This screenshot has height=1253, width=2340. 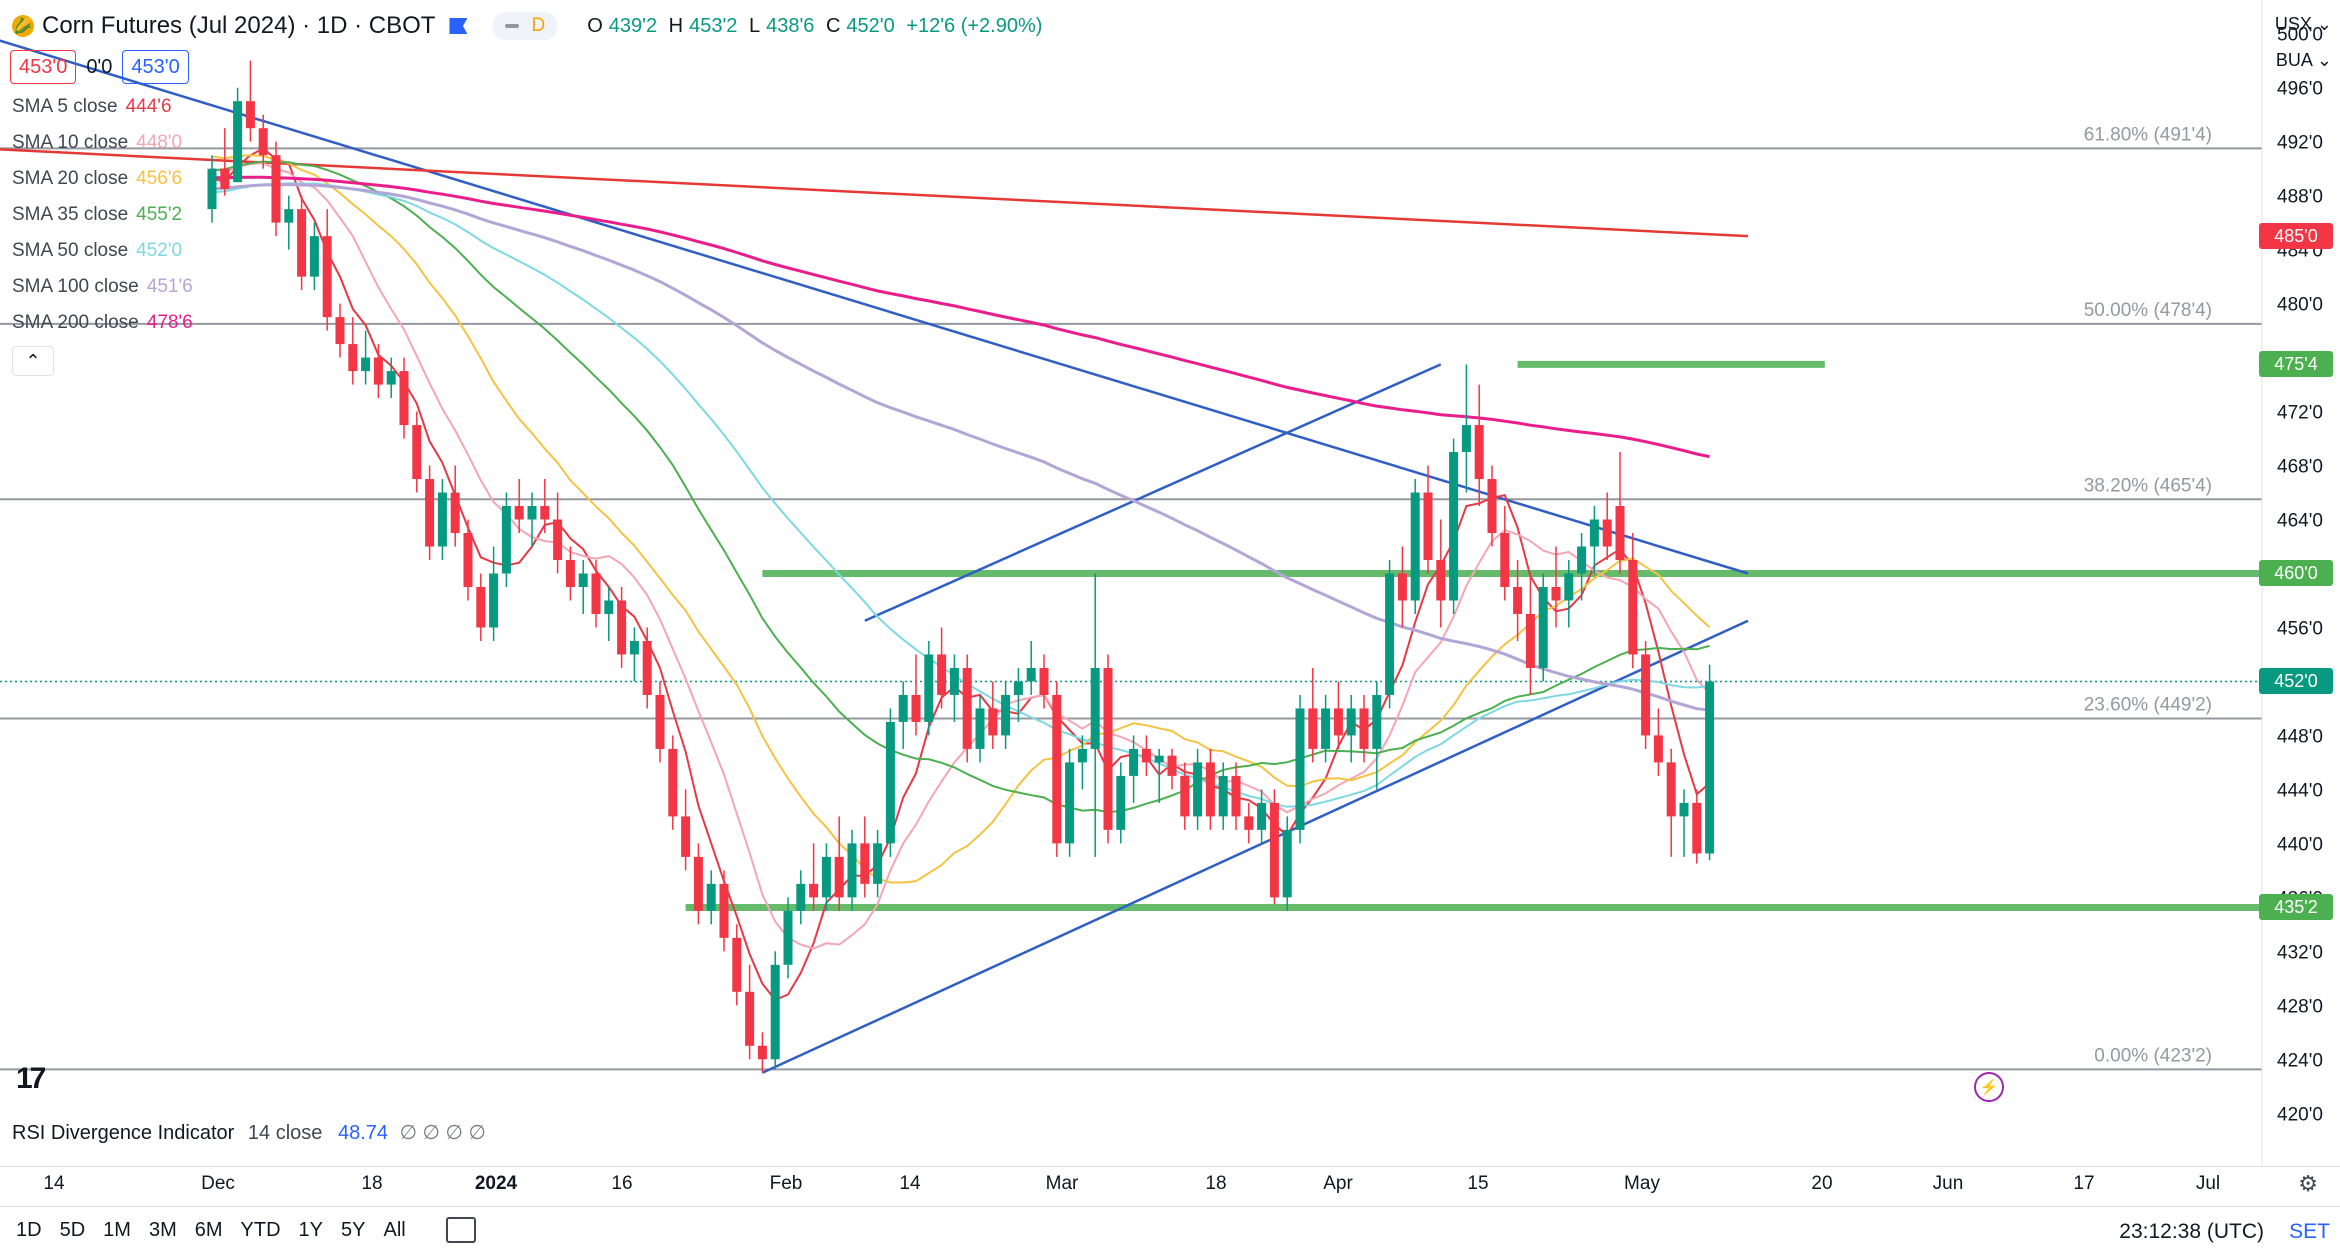 What do you see at coordinates (29, 1229) in the screenshot?
I see `range-button: 1D` at bounding box center [29, 1229].